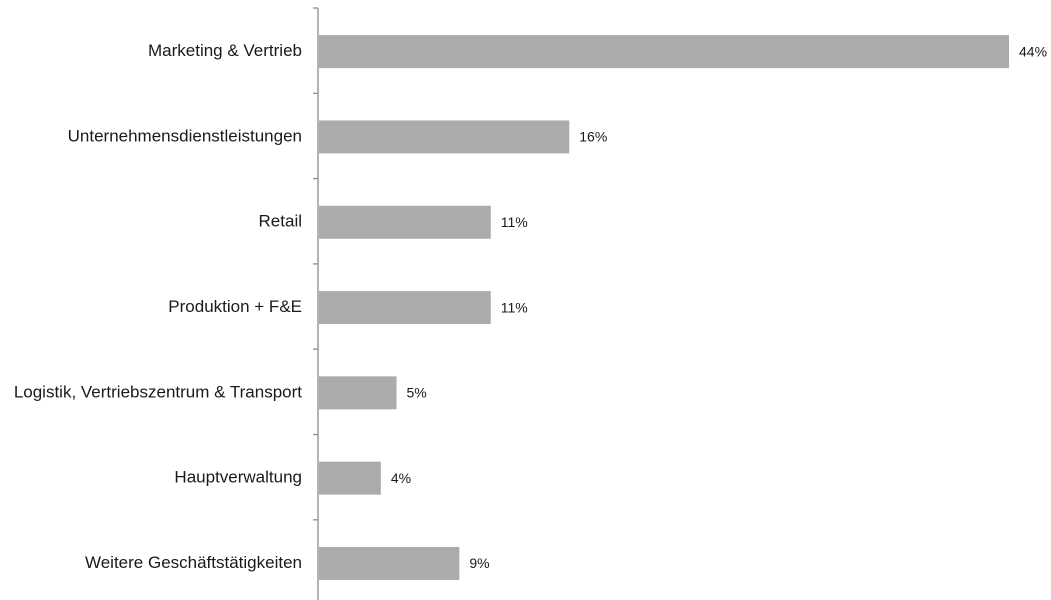 Image resolution: width=1051 pixels, height=600 pixels. What do you see at coordinates (417, 393) in the screenshot?
I see `value-label: 5%` at bounding box center [417, 393].